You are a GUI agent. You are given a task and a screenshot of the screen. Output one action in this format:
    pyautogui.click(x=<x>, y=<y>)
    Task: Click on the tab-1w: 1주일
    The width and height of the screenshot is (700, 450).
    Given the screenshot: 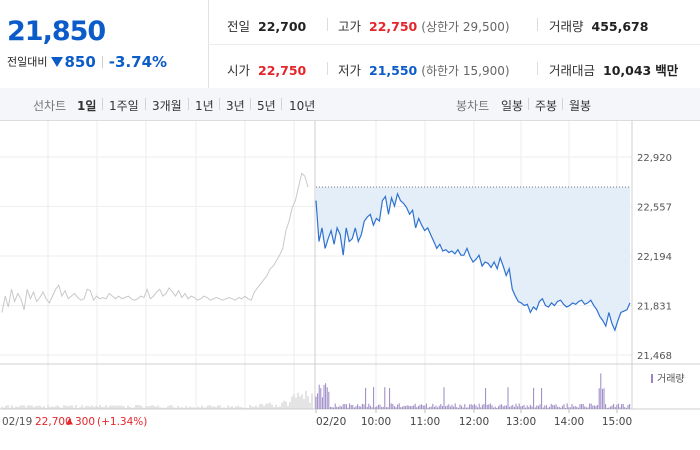 What is the action you would take?
    pyautogui.click(x=124, y=106)
    